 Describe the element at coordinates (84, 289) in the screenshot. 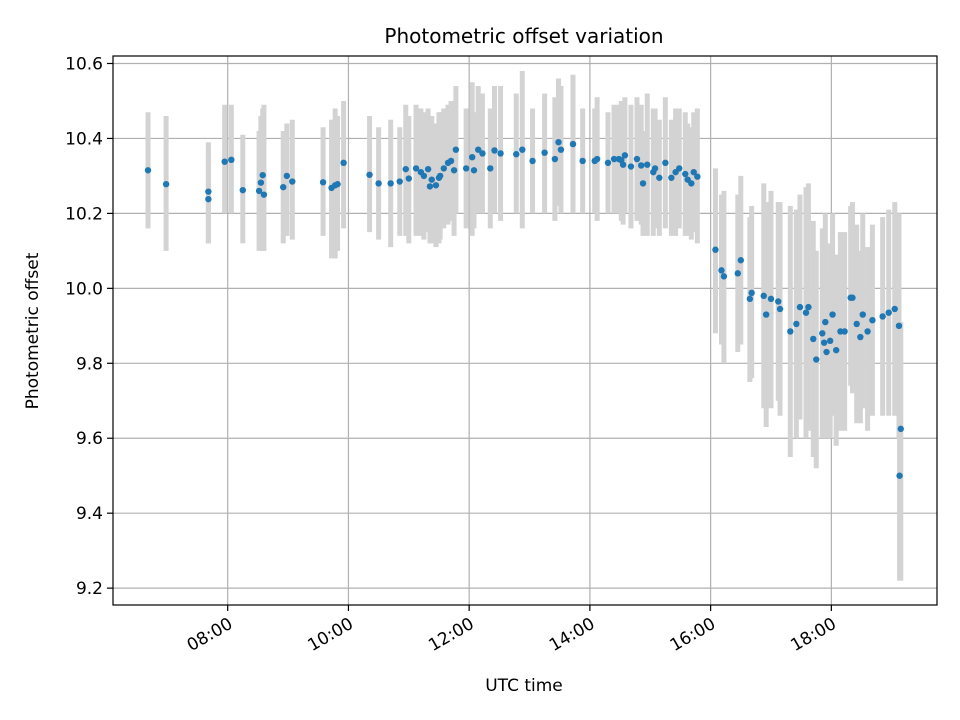

I see `y-tick-label: 10.0` at that location.